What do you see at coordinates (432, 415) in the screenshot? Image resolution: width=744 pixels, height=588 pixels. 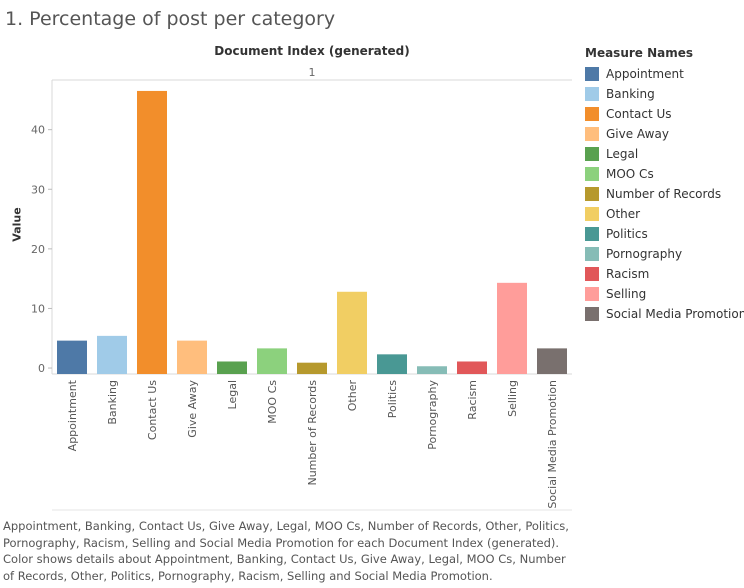 I see `x-tick-label: Pornography` at bounding box center [432, 415].